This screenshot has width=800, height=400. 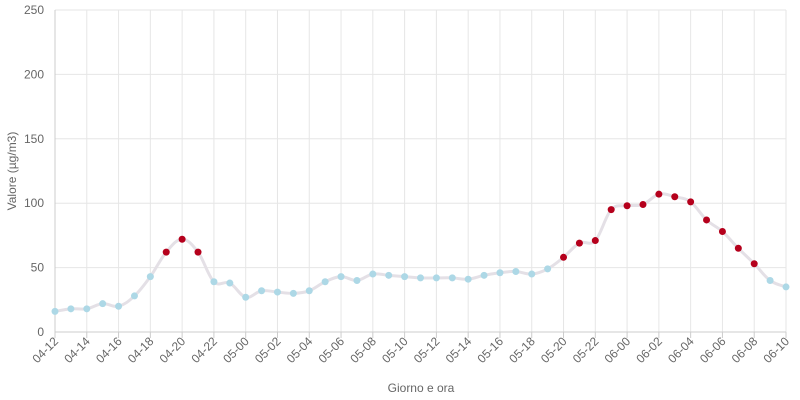 I want to click on x-tick-label: 04-20, so click(x=173, y=350).